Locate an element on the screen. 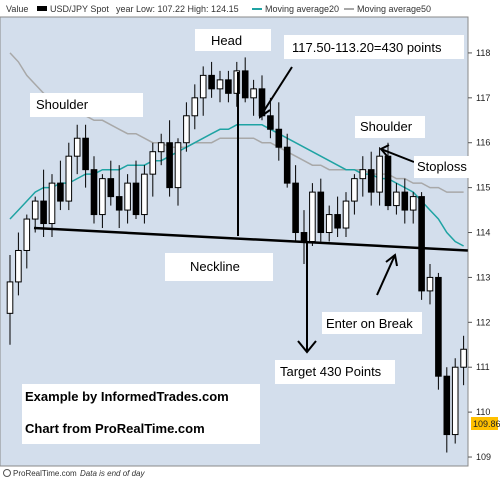 This screenshot has height=480, width=500. legend-ma50-swatch is located at coordinates (349, 9).